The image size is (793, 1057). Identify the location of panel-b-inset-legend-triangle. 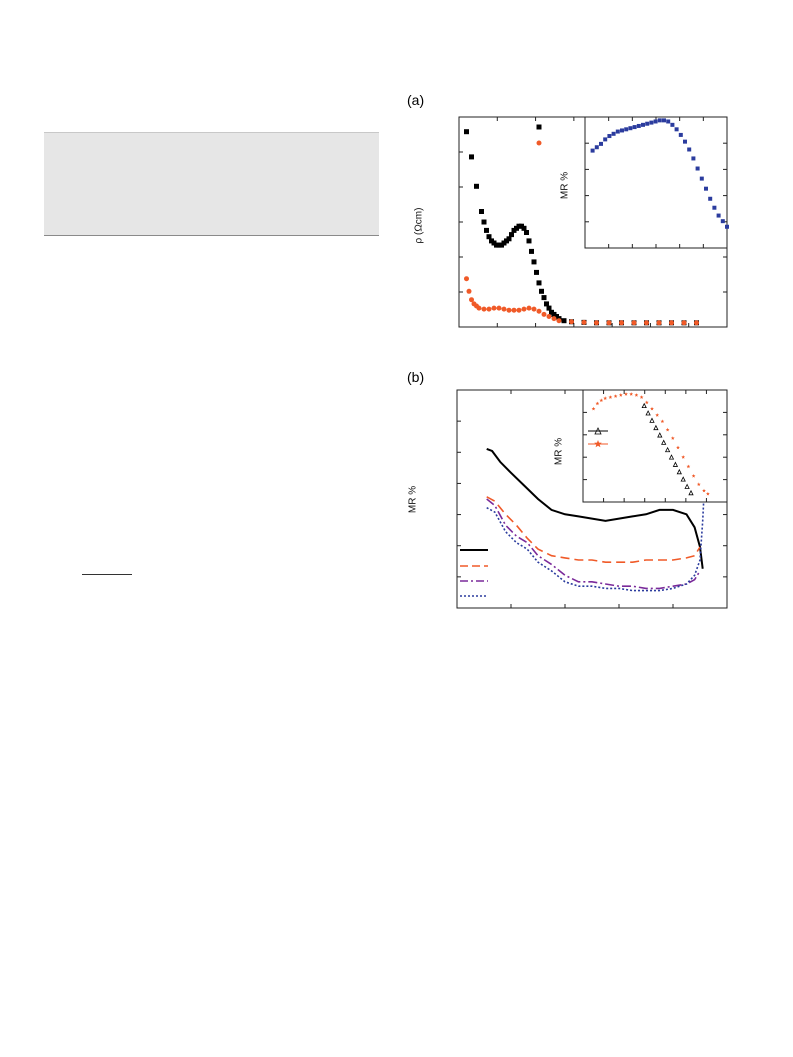
(598, 431).